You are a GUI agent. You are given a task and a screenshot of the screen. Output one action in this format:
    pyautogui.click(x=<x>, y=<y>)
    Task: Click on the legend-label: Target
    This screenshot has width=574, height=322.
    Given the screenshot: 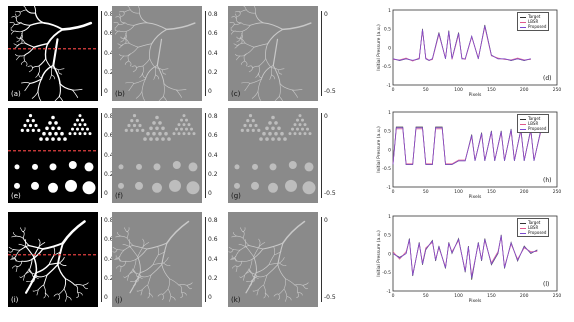 What is the action you would take?
    pyautogui.click(x=534, y=16)
    